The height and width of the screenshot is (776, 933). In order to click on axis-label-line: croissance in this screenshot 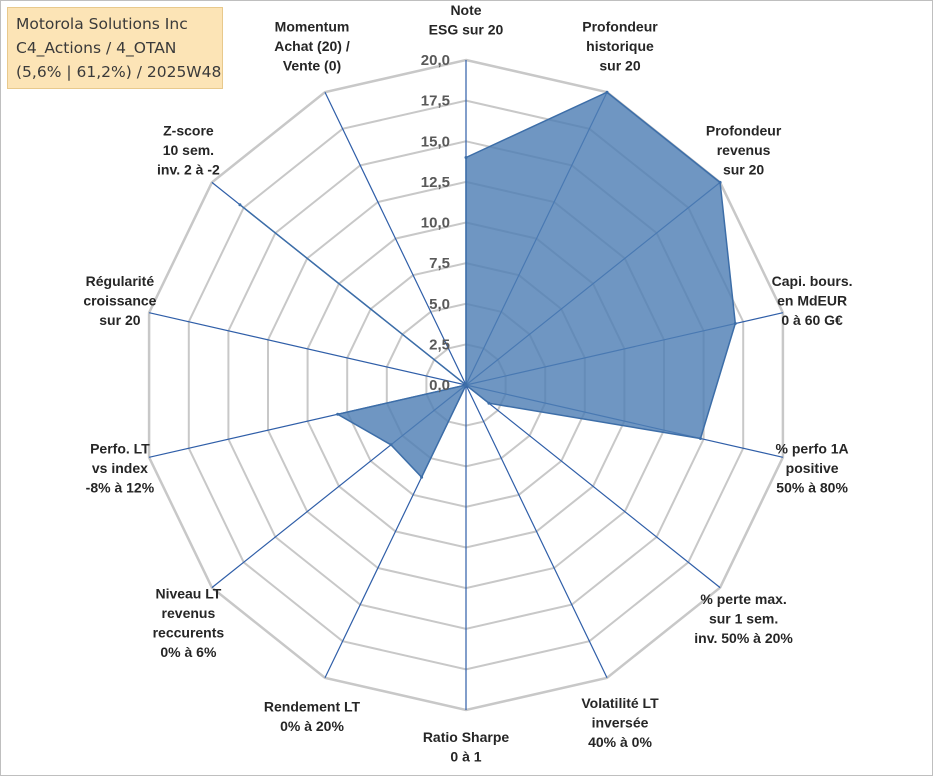, I will do `click(119, 301)`.